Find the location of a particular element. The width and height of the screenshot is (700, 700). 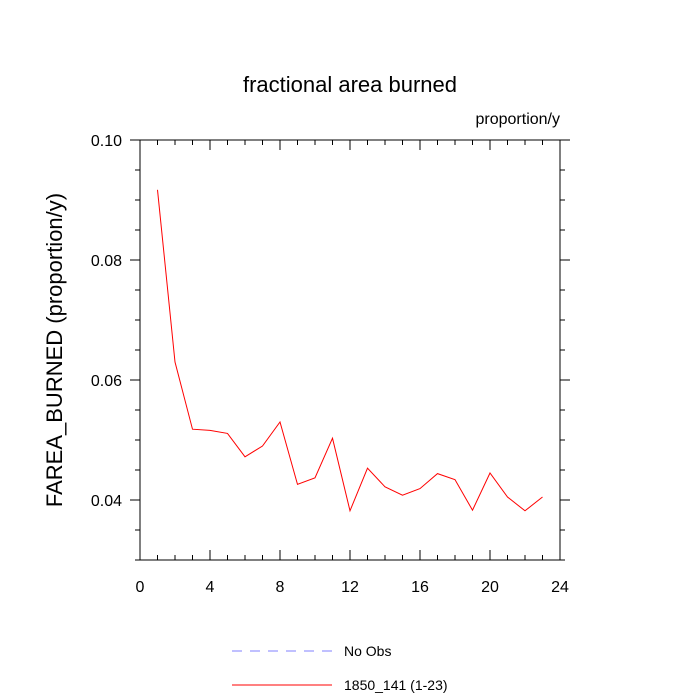

x-tick-label: 0 is located at coordinates (140, 587).